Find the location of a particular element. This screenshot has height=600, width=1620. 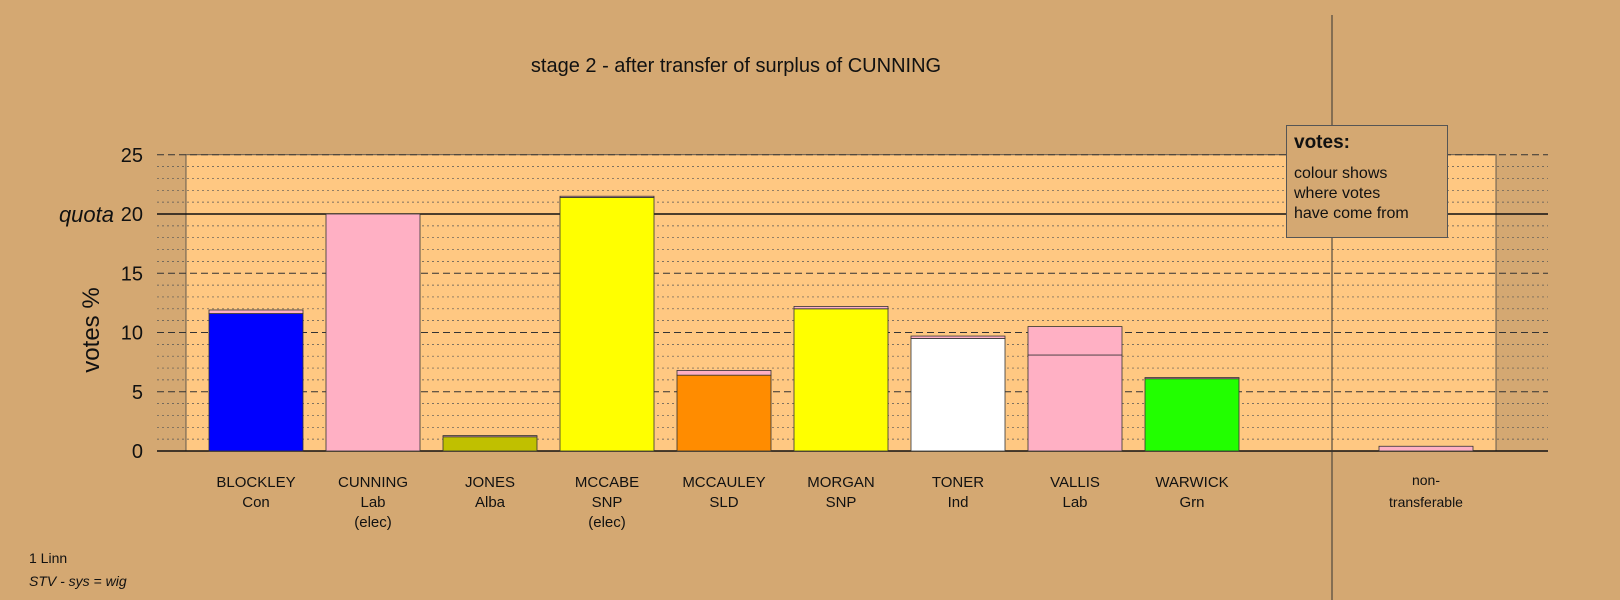

y-tick-label: 20 is located at coordinates (132, 215).